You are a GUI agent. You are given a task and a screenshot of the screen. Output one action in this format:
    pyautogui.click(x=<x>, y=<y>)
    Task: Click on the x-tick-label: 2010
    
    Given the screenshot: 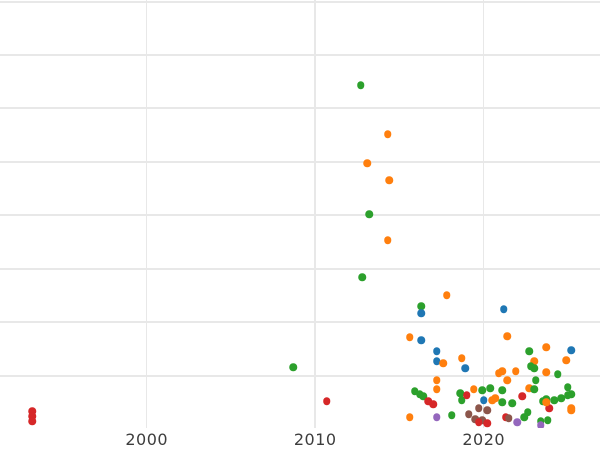 What is the action you would take?
    pyautogui.click(x=315, y=439)
    